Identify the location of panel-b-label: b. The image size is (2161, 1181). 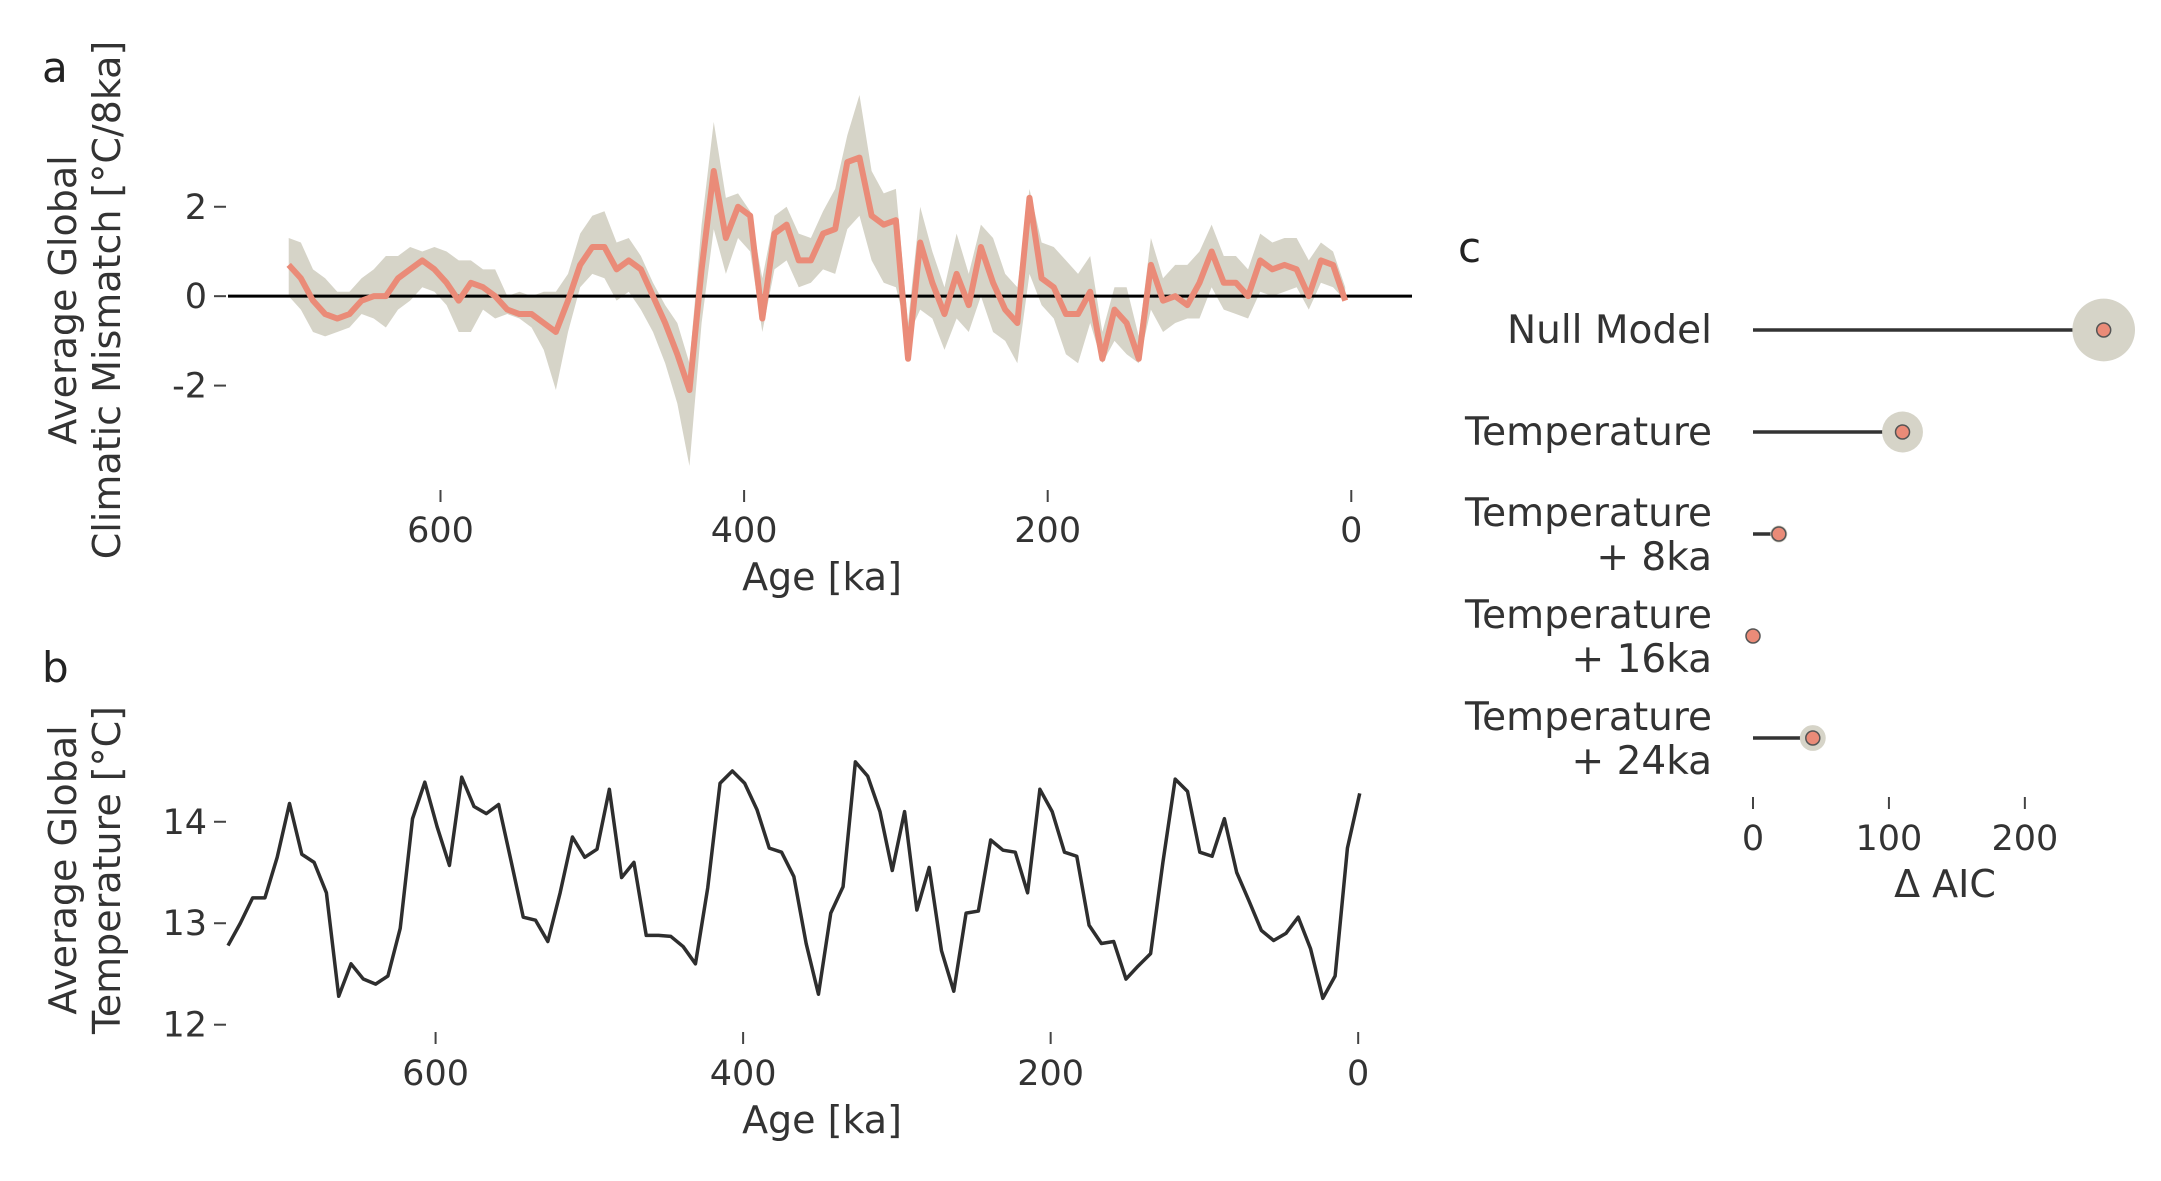
(55, 667).